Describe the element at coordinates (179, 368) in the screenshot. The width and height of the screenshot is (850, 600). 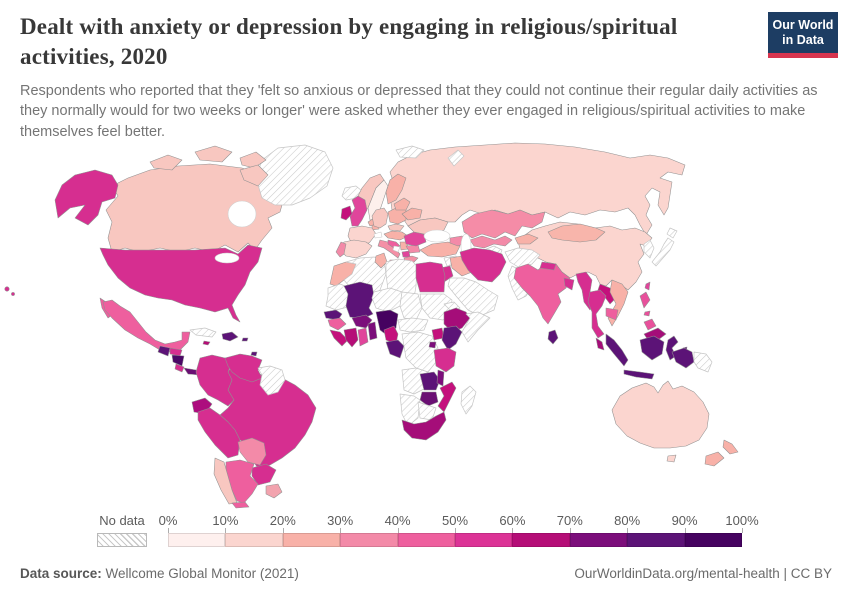
I see `country-costa-rica` at that location.